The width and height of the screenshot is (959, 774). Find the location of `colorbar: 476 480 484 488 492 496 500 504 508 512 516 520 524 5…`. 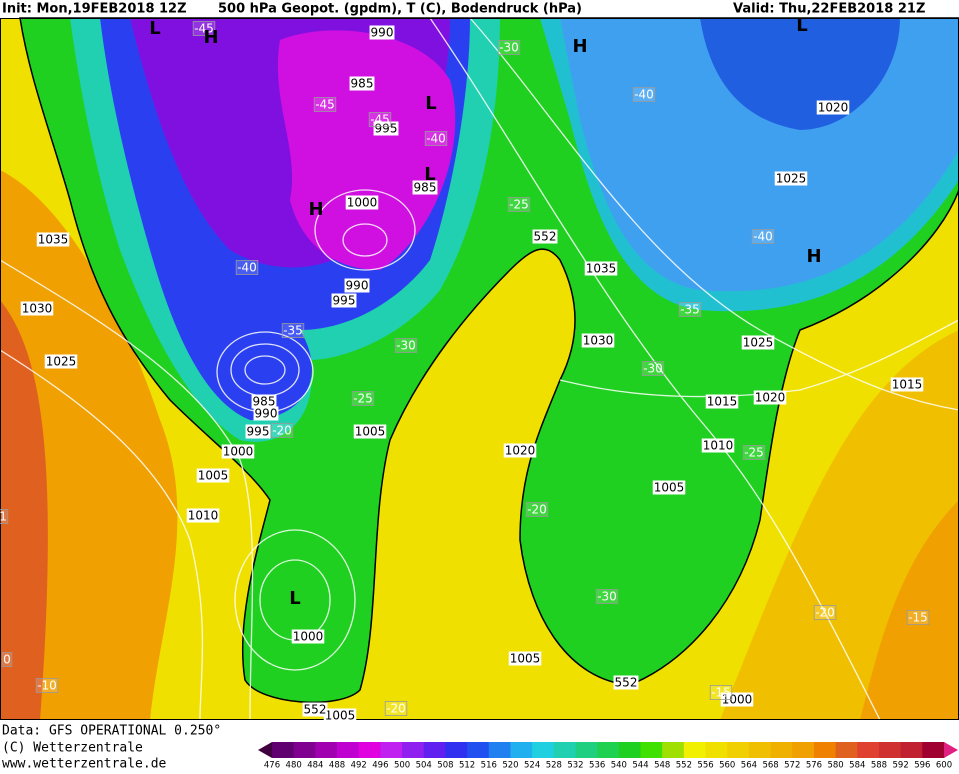

colorbar: 476 480 484 488 492 496 500 504 508 512 516 520 524 5… is located at coordinates (608, 756).